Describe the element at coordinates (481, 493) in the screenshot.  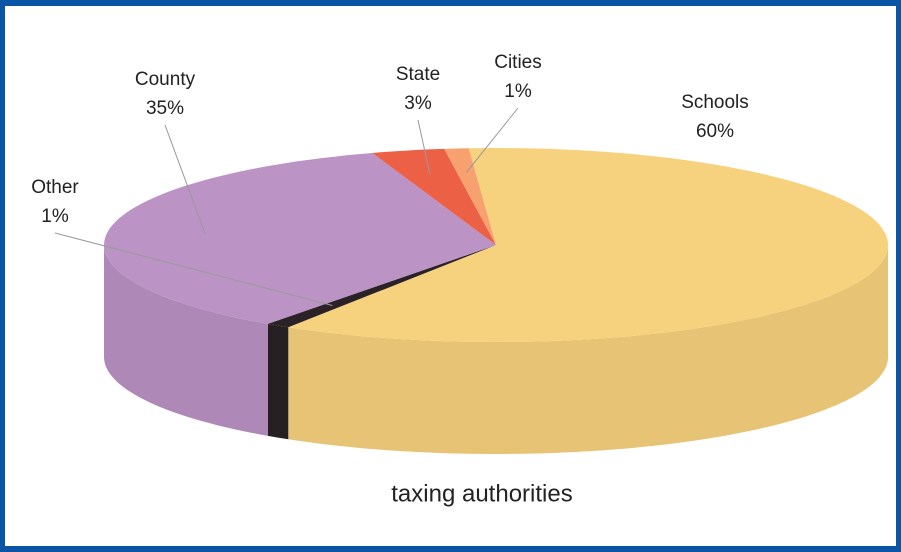
I see `chart-title: taxing authorities` at that location.